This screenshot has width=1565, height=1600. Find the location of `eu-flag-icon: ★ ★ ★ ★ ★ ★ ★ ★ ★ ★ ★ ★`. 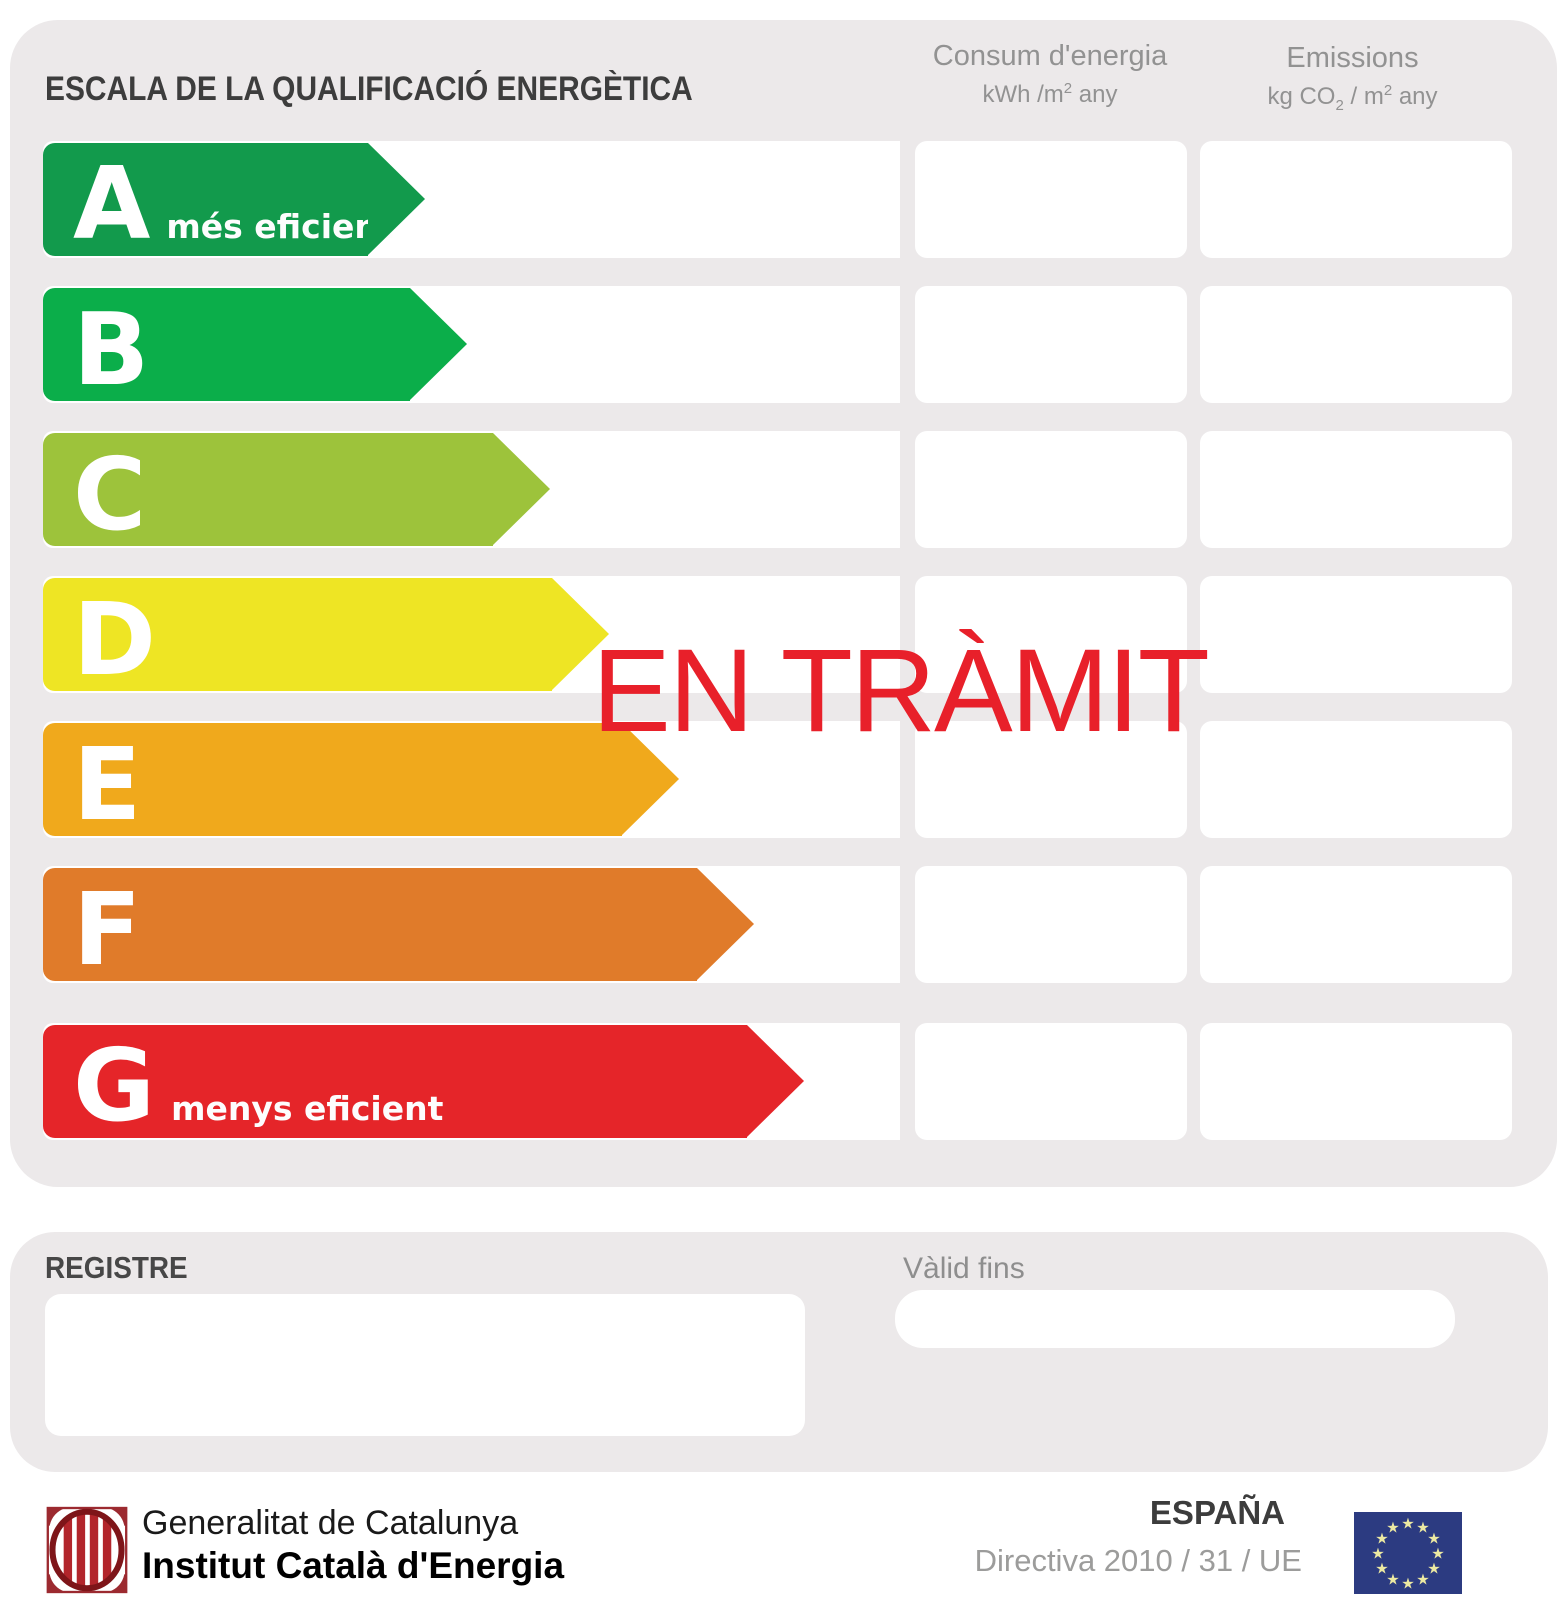

eu-flag-icon: ★ ★ ★ ★ ★ ★ ★ ★ ★ ★ ★ ★ is located at coordinates (1408, 1553).